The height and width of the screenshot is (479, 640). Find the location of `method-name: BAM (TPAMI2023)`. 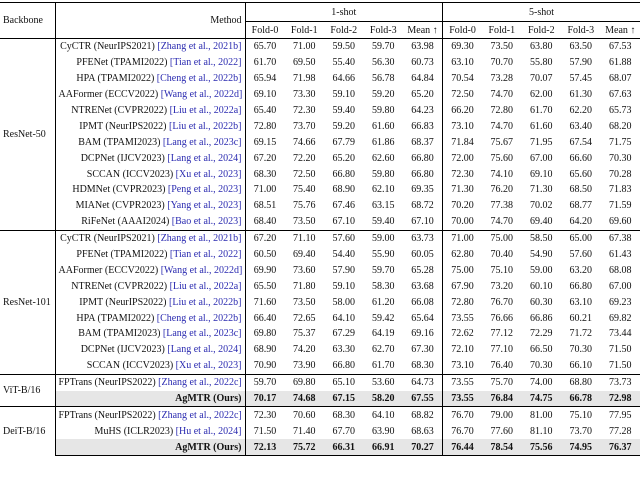

method-name: BAM (TPAMI2023) is located at coordinates (119, 142).